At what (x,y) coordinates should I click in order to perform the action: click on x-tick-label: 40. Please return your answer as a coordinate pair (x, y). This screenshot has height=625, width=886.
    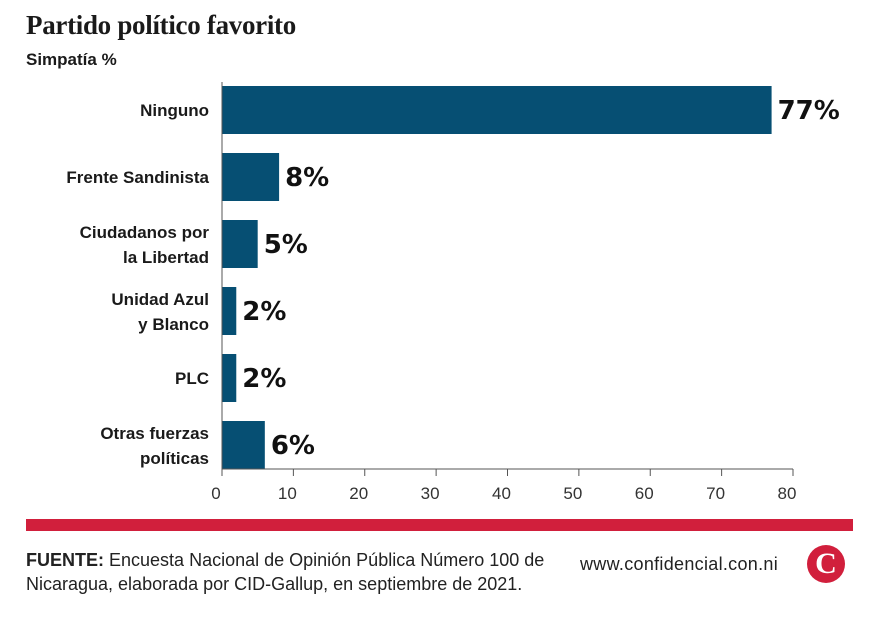
    Looking at the image, I should click on (501, 493).